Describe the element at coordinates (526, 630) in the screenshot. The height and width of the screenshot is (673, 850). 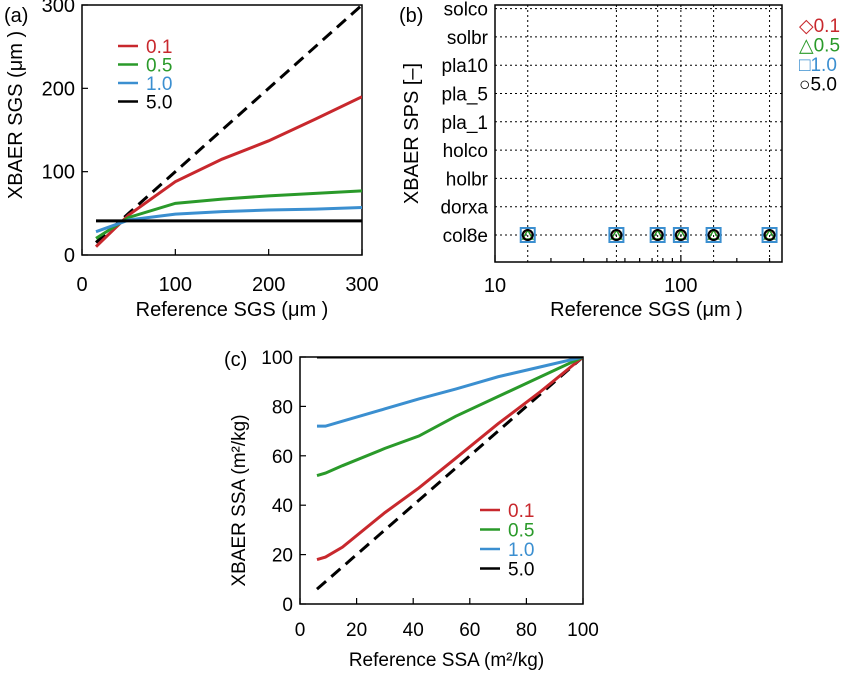
I see `x-tick-label: 80` at that location.